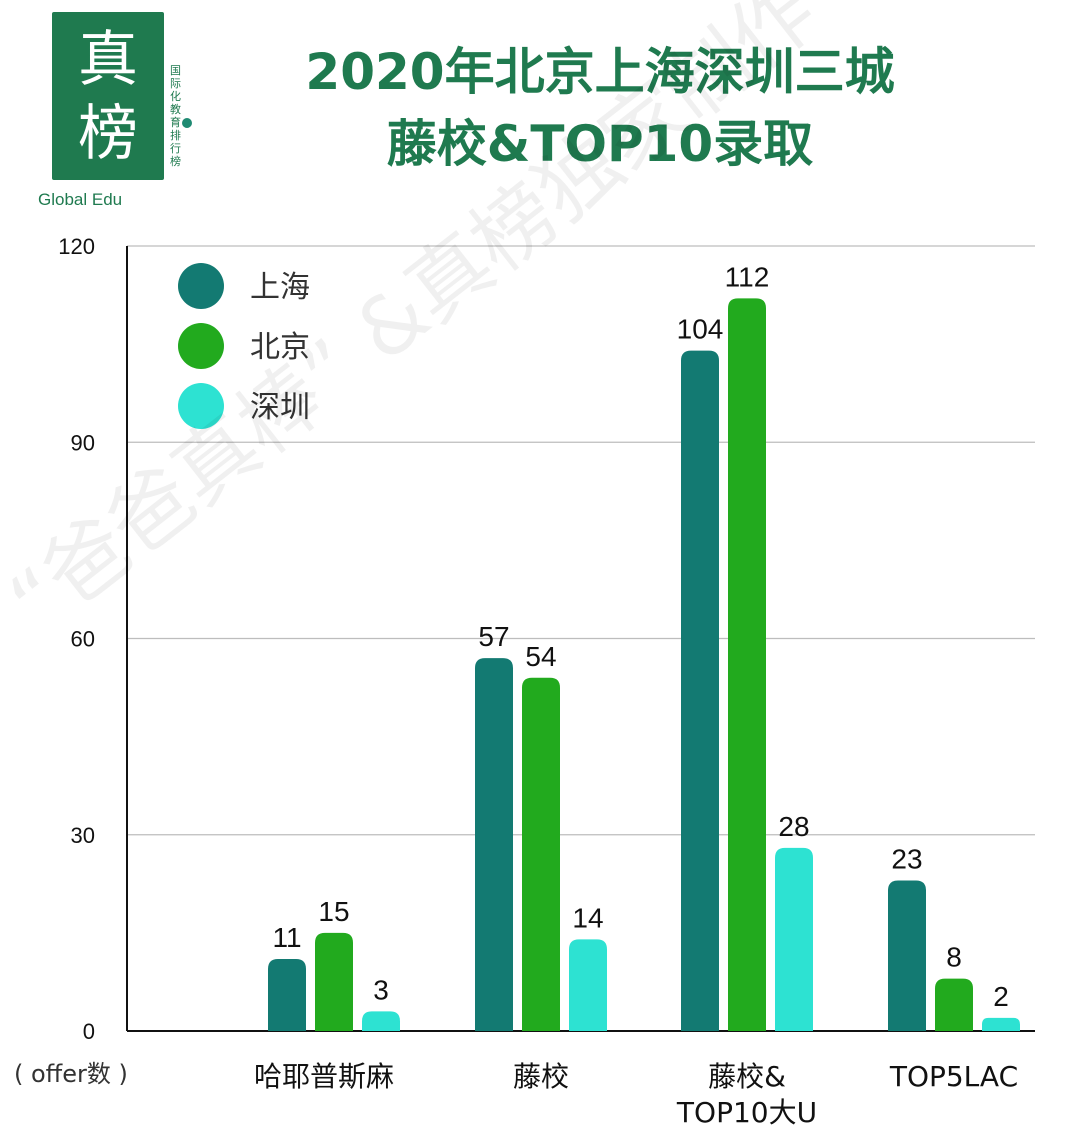  Describe the element at coordinates (71, 1074) in the screenshot. I see `y-axis-unit-label: ( offer数 )` at that location.